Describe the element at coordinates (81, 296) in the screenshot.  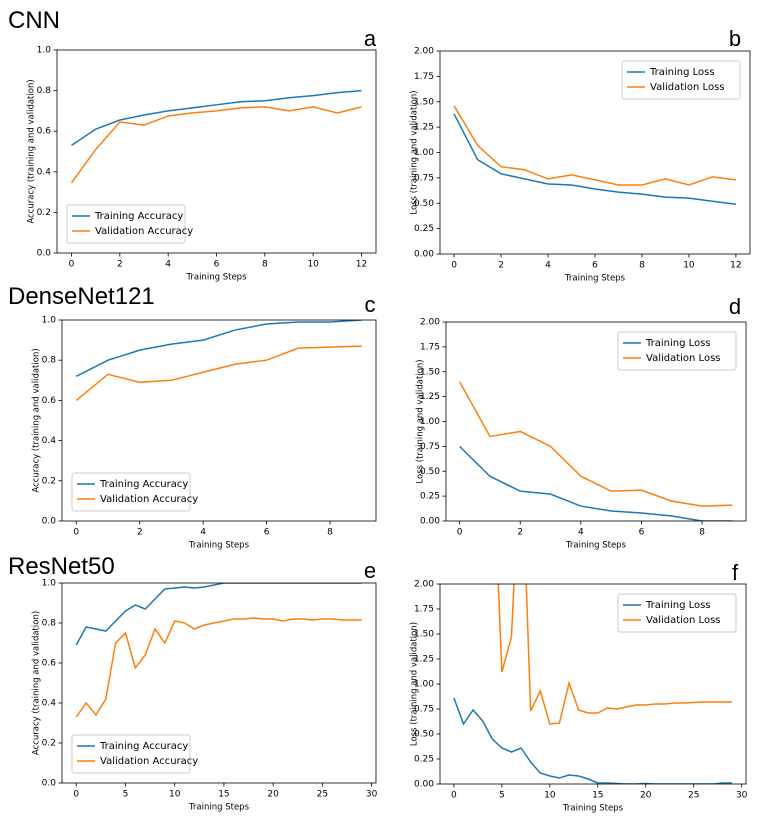
I see `row-label: DenseNet121` at that location.